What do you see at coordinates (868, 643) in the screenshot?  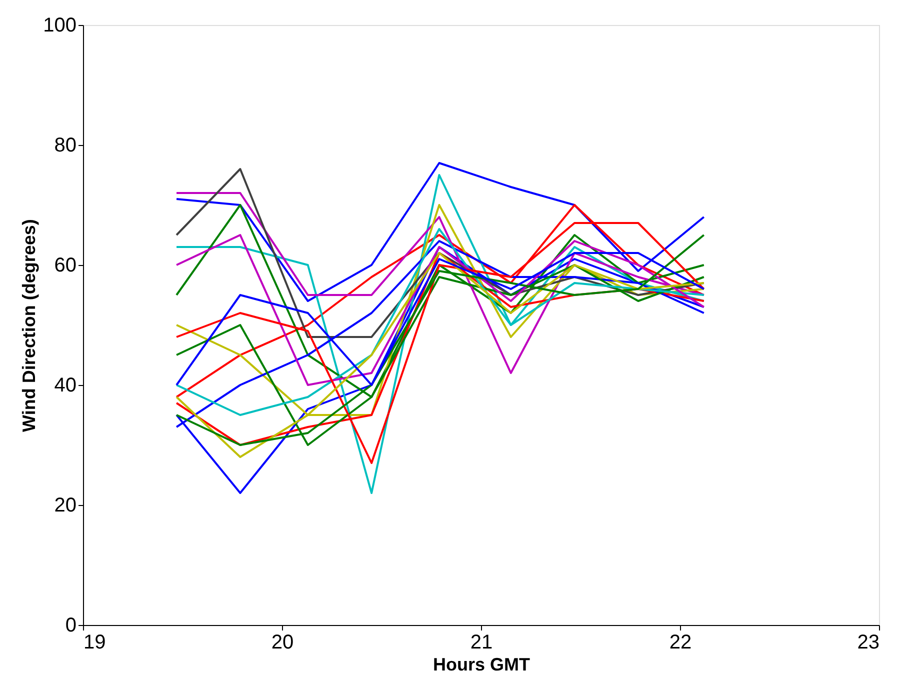 I see `x-tick-label: 23` at bounding box center [868, 643].